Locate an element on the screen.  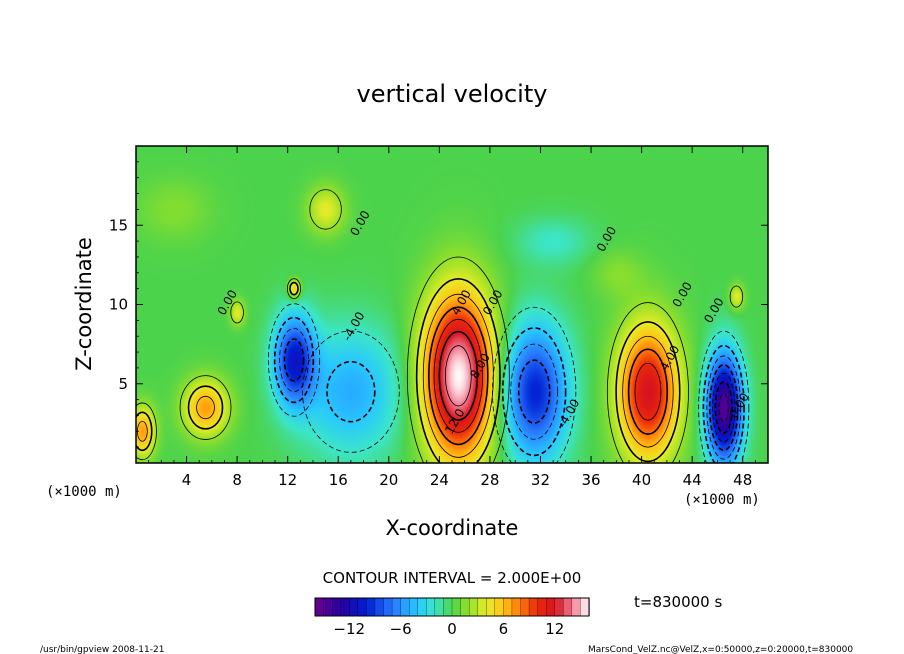
y-axis-label: Z-coordinate is located at coordinates (84, 304).